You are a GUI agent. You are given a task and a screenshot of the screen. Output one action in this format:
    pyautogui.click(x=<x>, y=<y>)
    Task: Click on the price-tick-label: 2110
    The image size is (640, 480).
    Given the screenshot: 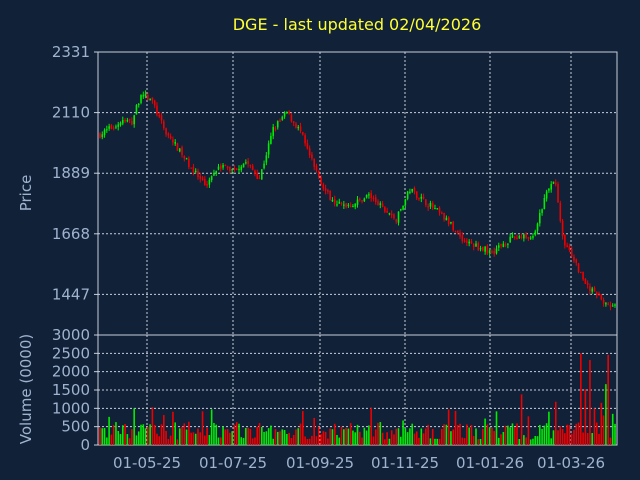 What is the action you would take?
    pyautogui.click(x=71, y=113)
    